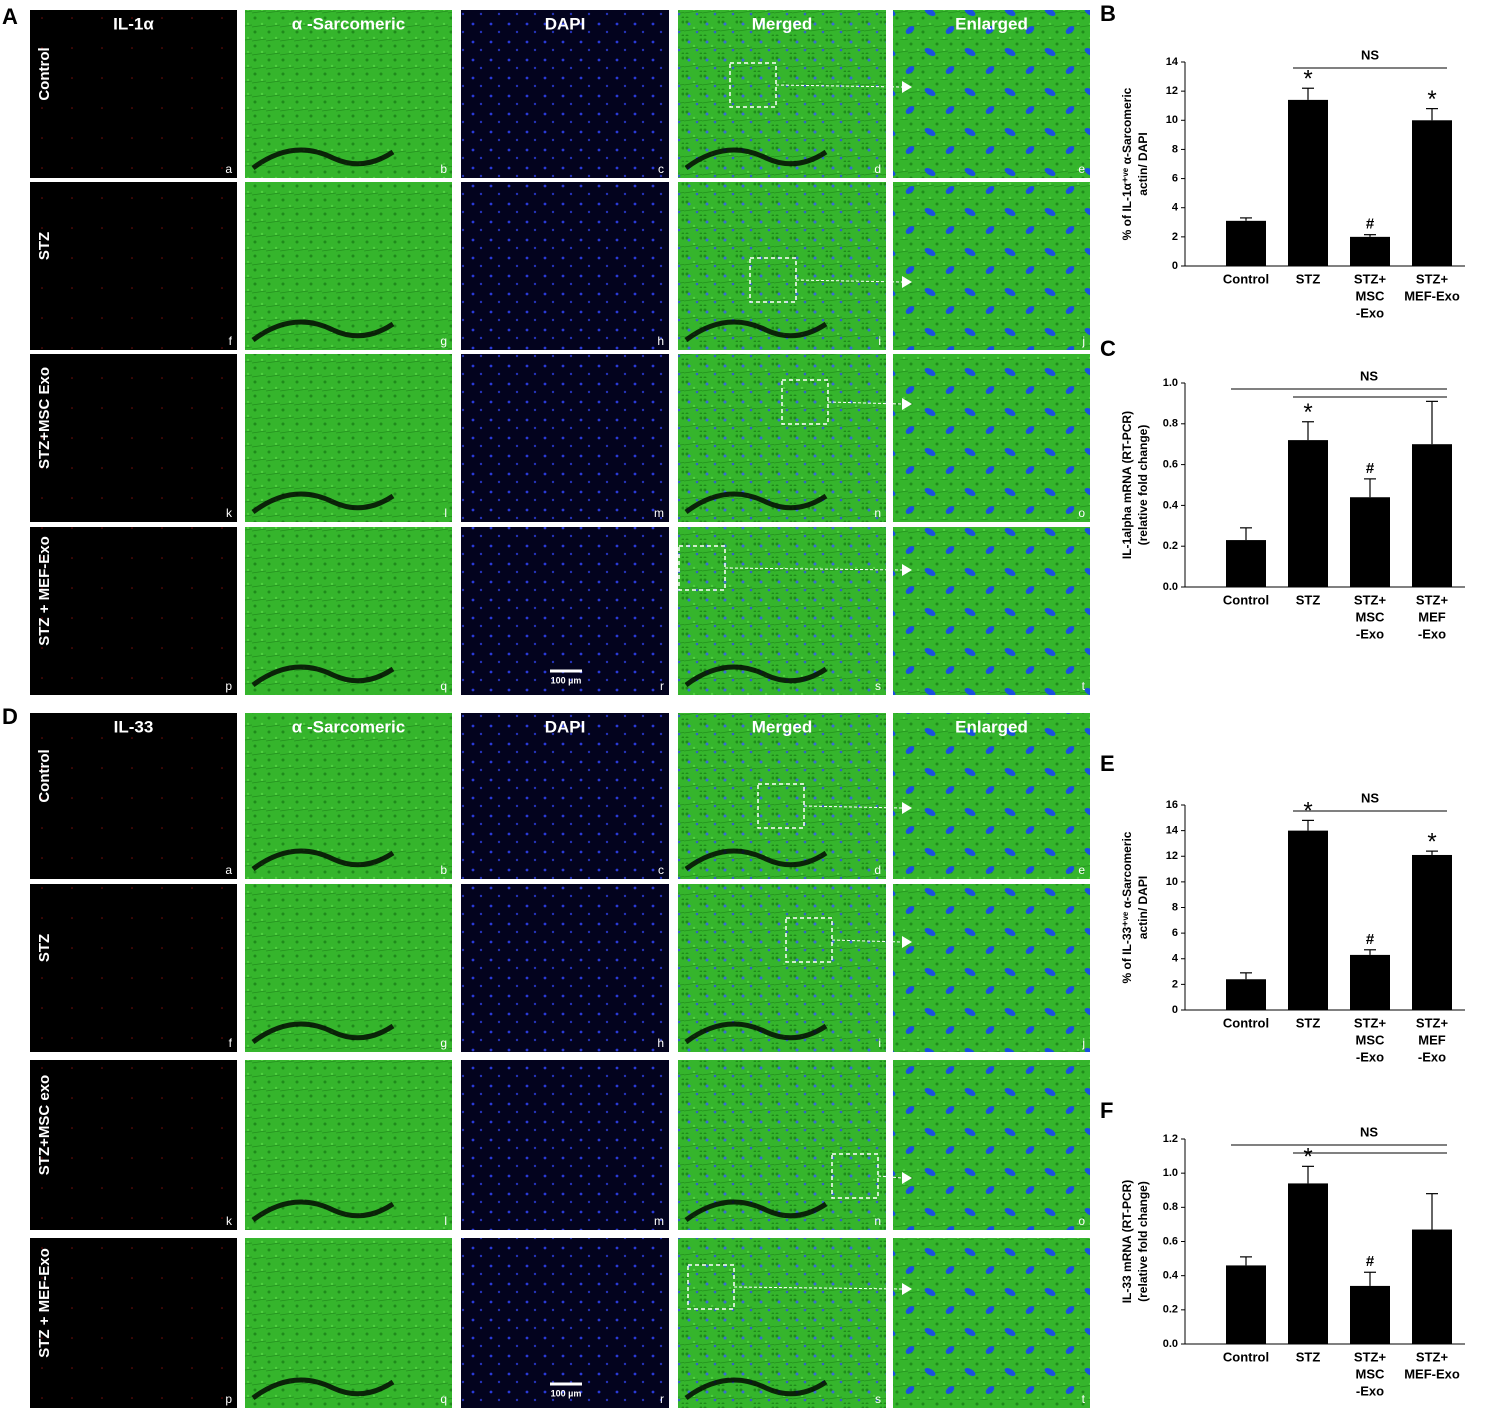  I want to click on panel-sub-letter: r, so click(662, 1399).